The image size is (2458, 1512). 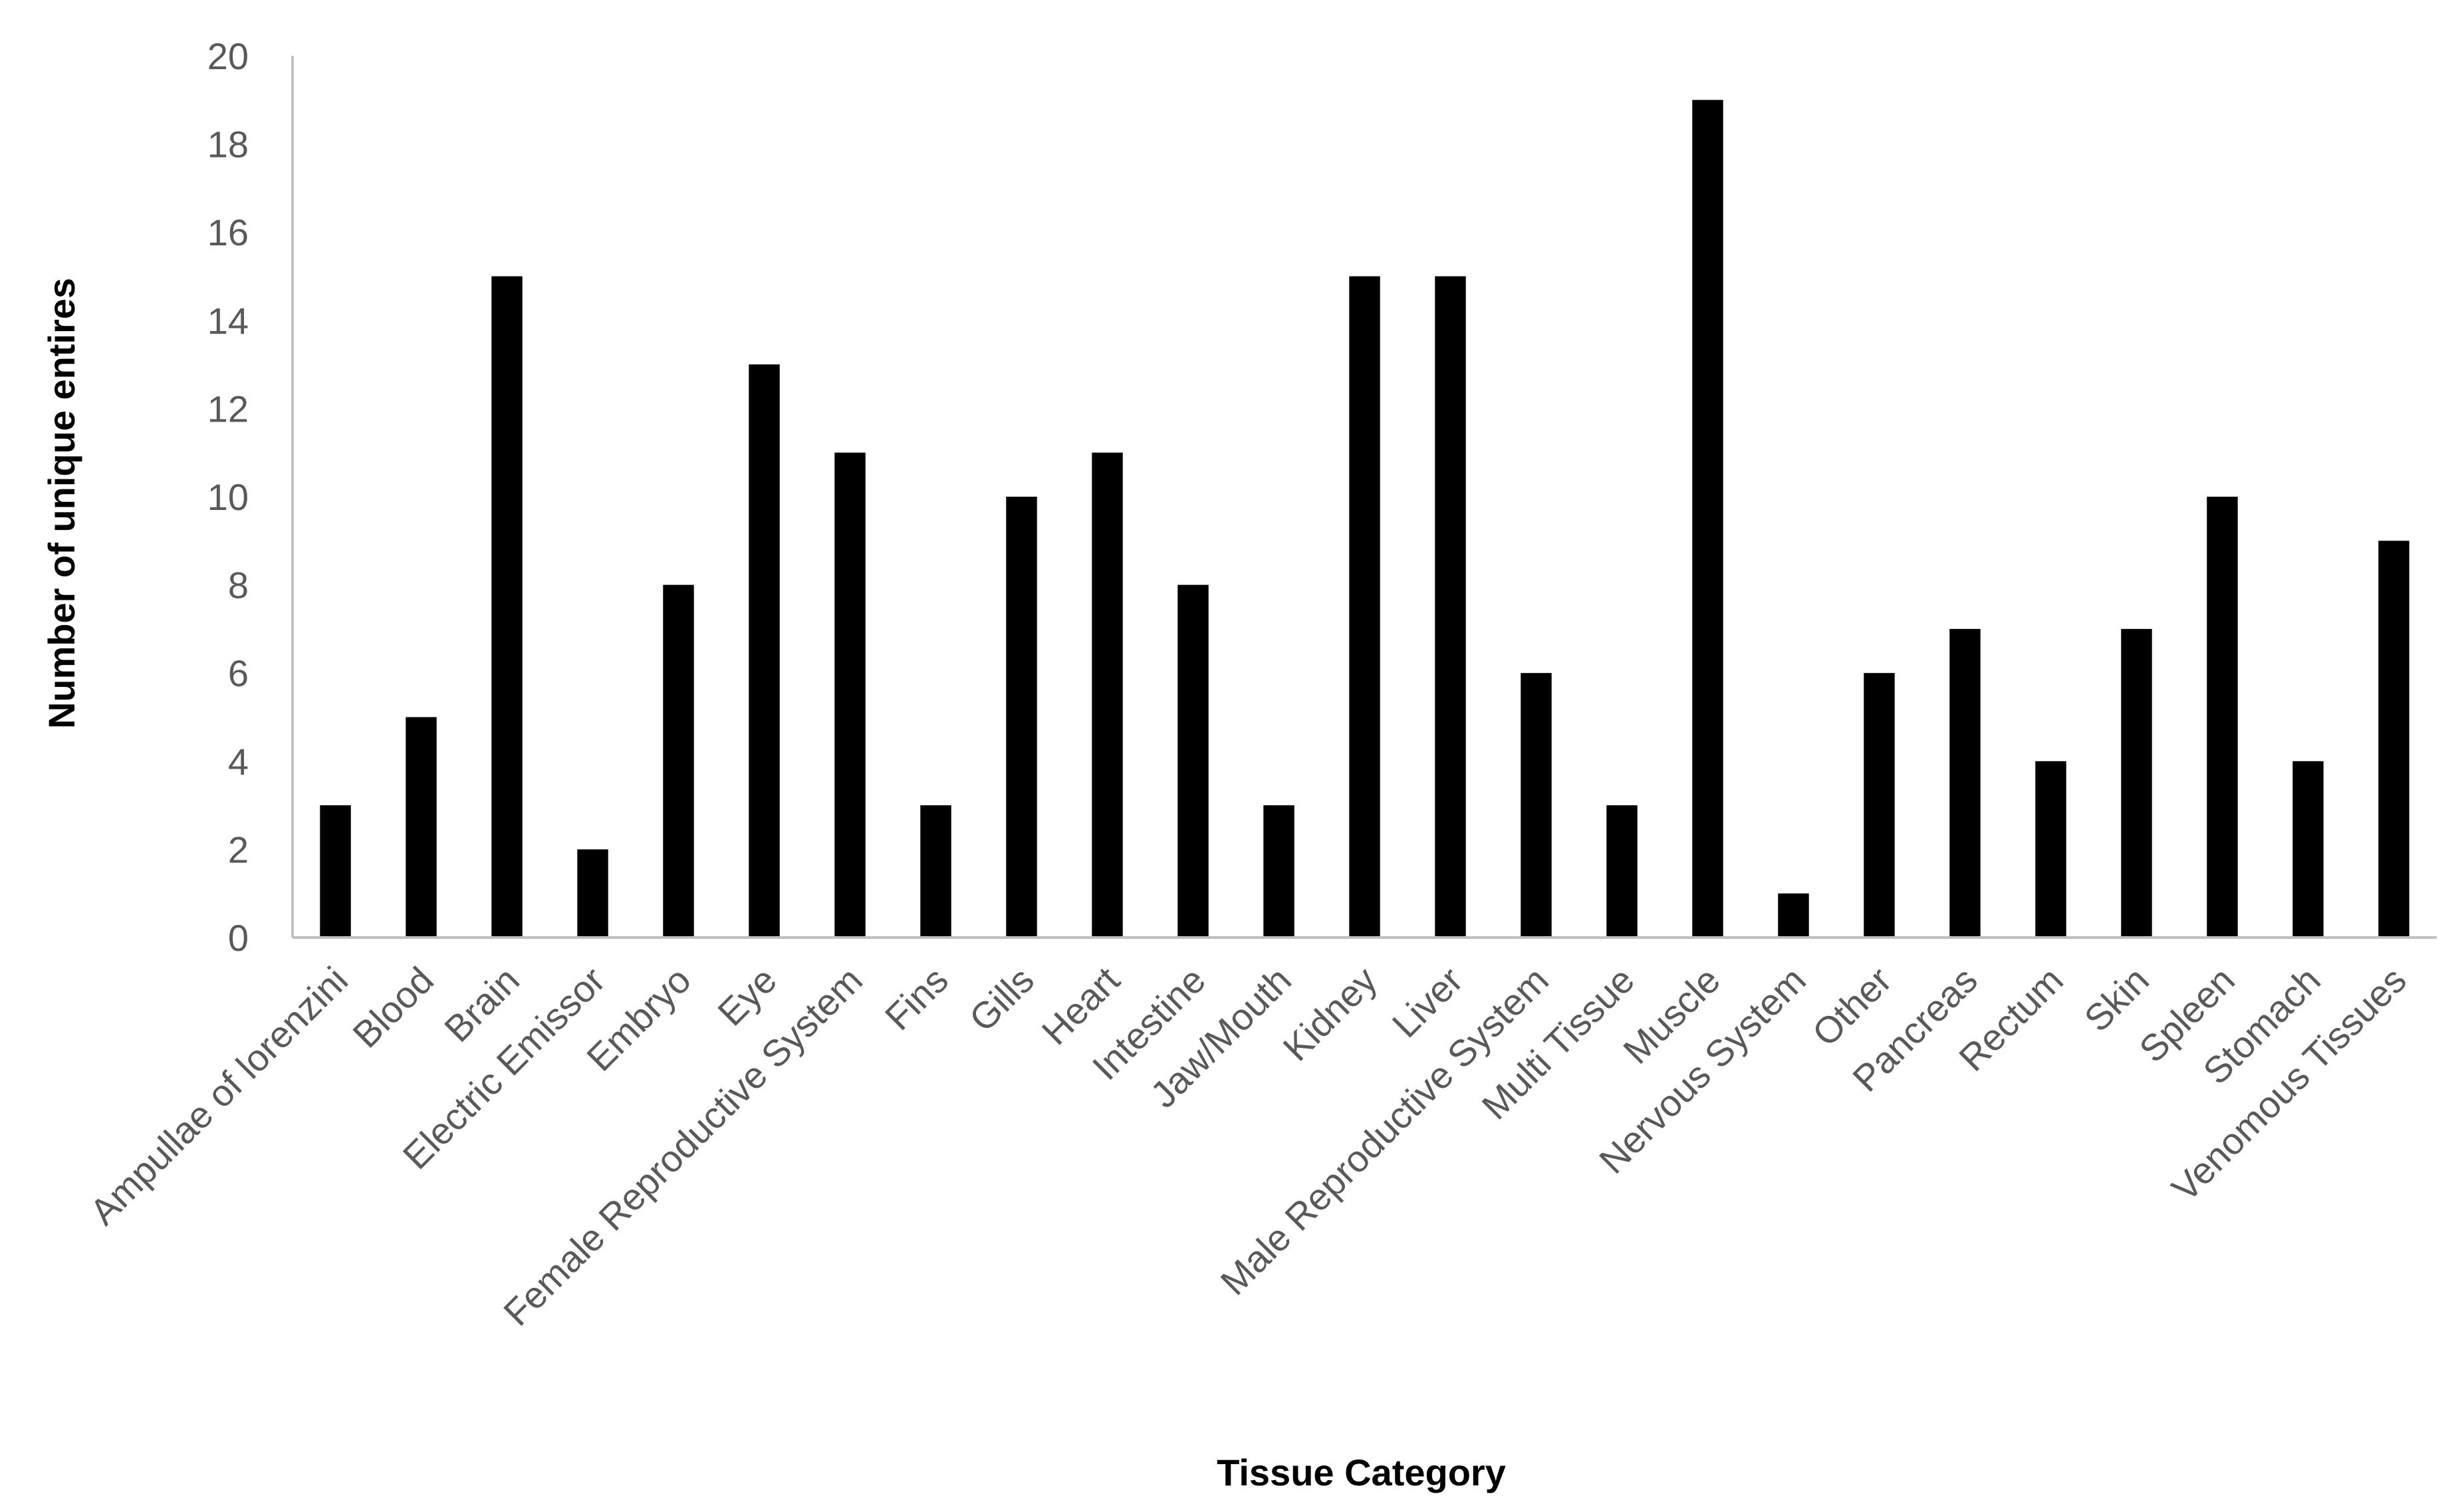 I want to click on x-tick-label: Kidney, so click(x=1330, y=1014).